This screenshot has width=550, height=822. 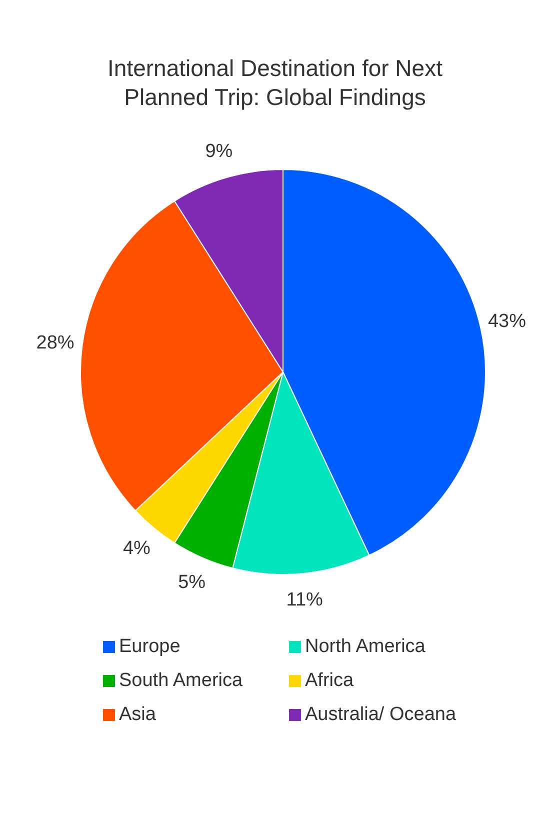 I want to click on legend-label: Asia, so click(x=137, y=715).